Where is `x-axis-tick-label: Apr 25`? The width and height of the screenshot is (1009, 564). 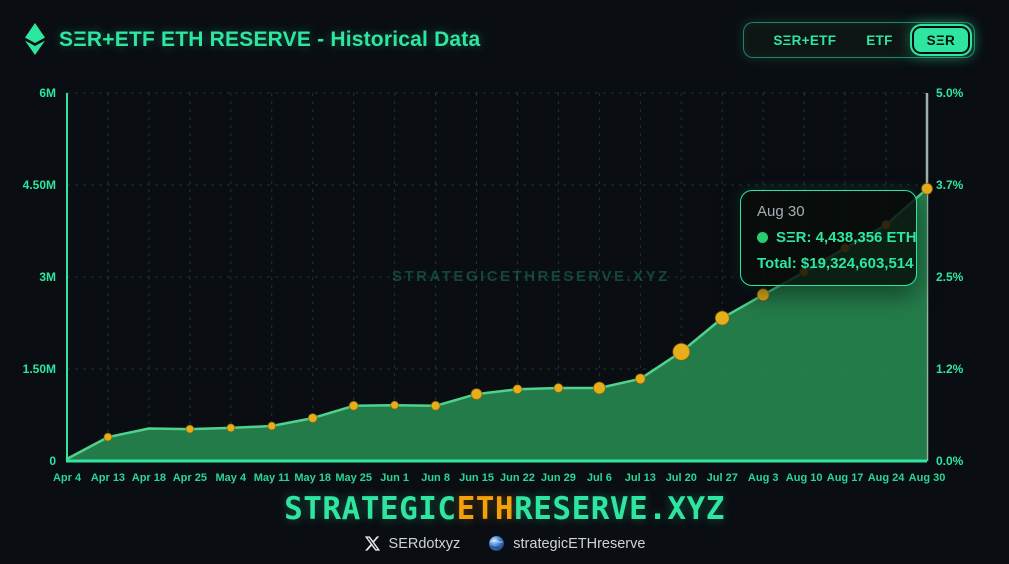
x-axis-tick-label: Apr 25 is located at coordinates (190, 478).